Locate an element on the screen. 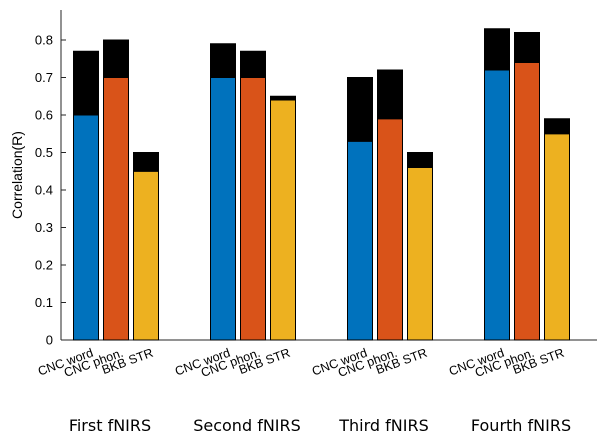  y-tick-label: 0.1 is located at coordinates (44, 302).